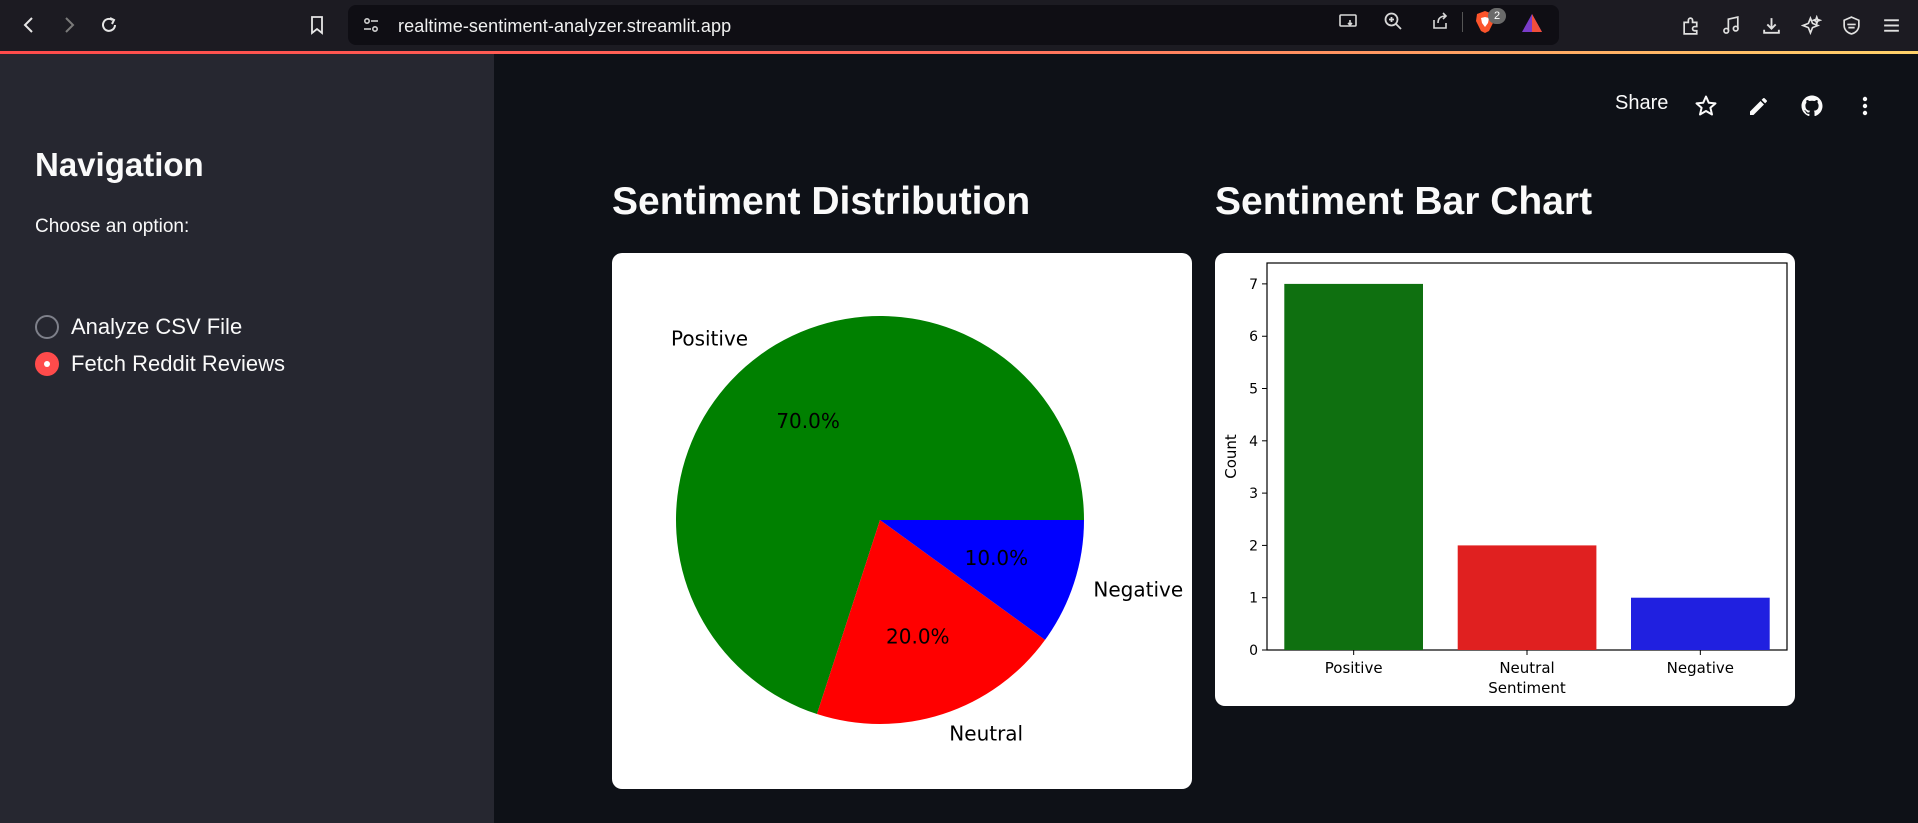 The width and height of the screenshot is (1918, 823). What do you see at coordinates (1348, 21) in the screenshot?
I see `install-app-icon` at bounding box center [1348, 21].